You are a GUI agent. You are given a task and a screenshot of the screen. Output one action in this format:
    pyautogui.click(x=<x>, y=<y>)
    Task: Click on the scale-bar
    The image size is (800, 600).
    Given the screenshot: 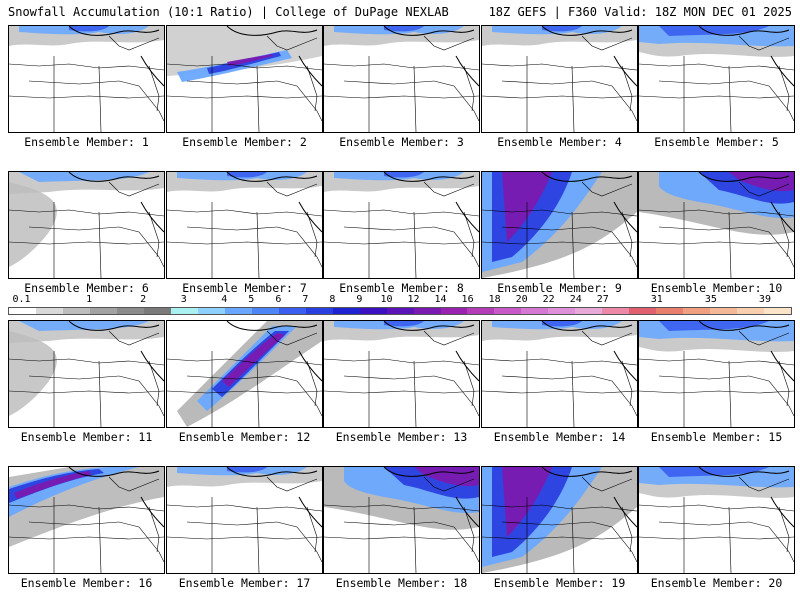 What is the action you would take?
    pyautogui.click(x=400, y=311)
    